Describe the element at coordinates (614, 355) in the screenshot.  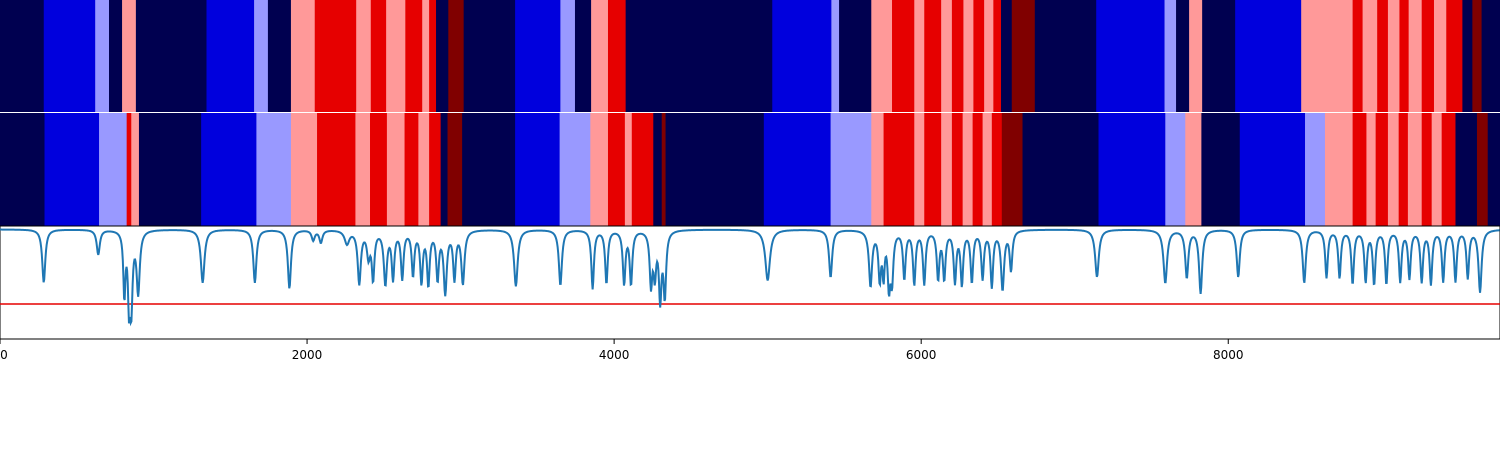
I see `x-tick-label-2: 4000` at that location.